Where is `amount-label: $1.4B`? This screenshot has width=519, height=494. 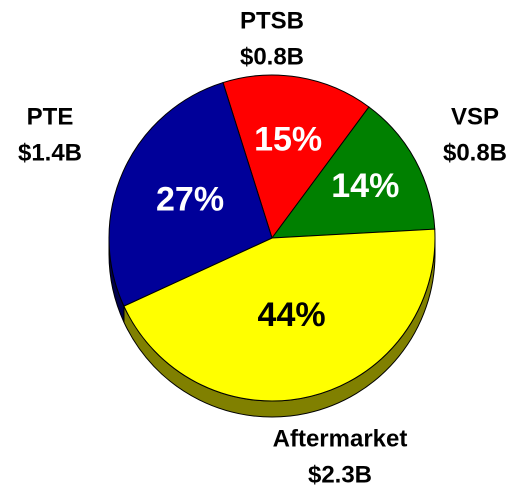 amount-label: $1.4B is located at coordinates (50, 152).